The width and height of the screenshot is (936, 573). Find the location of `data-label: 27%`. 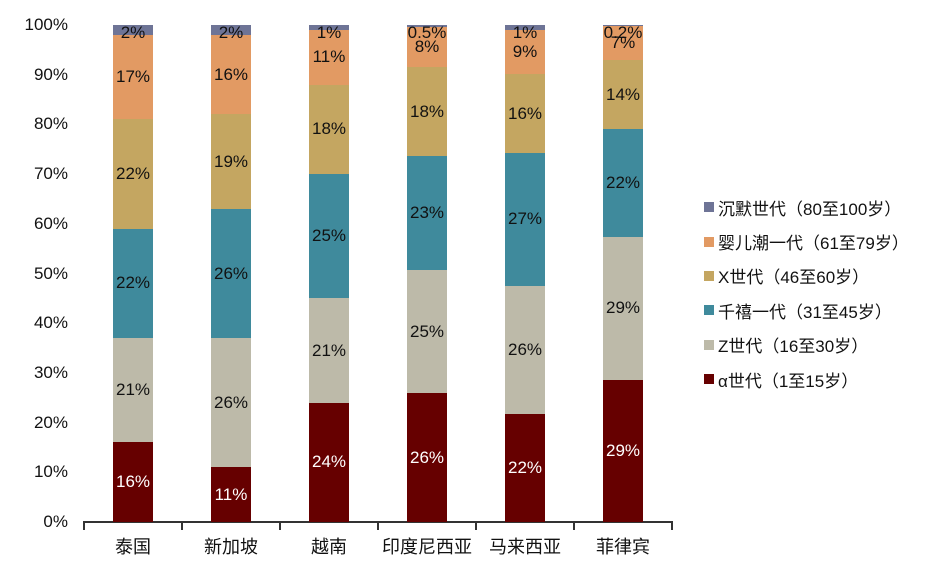

data-label: 27% is located at coordinates (525, 219).